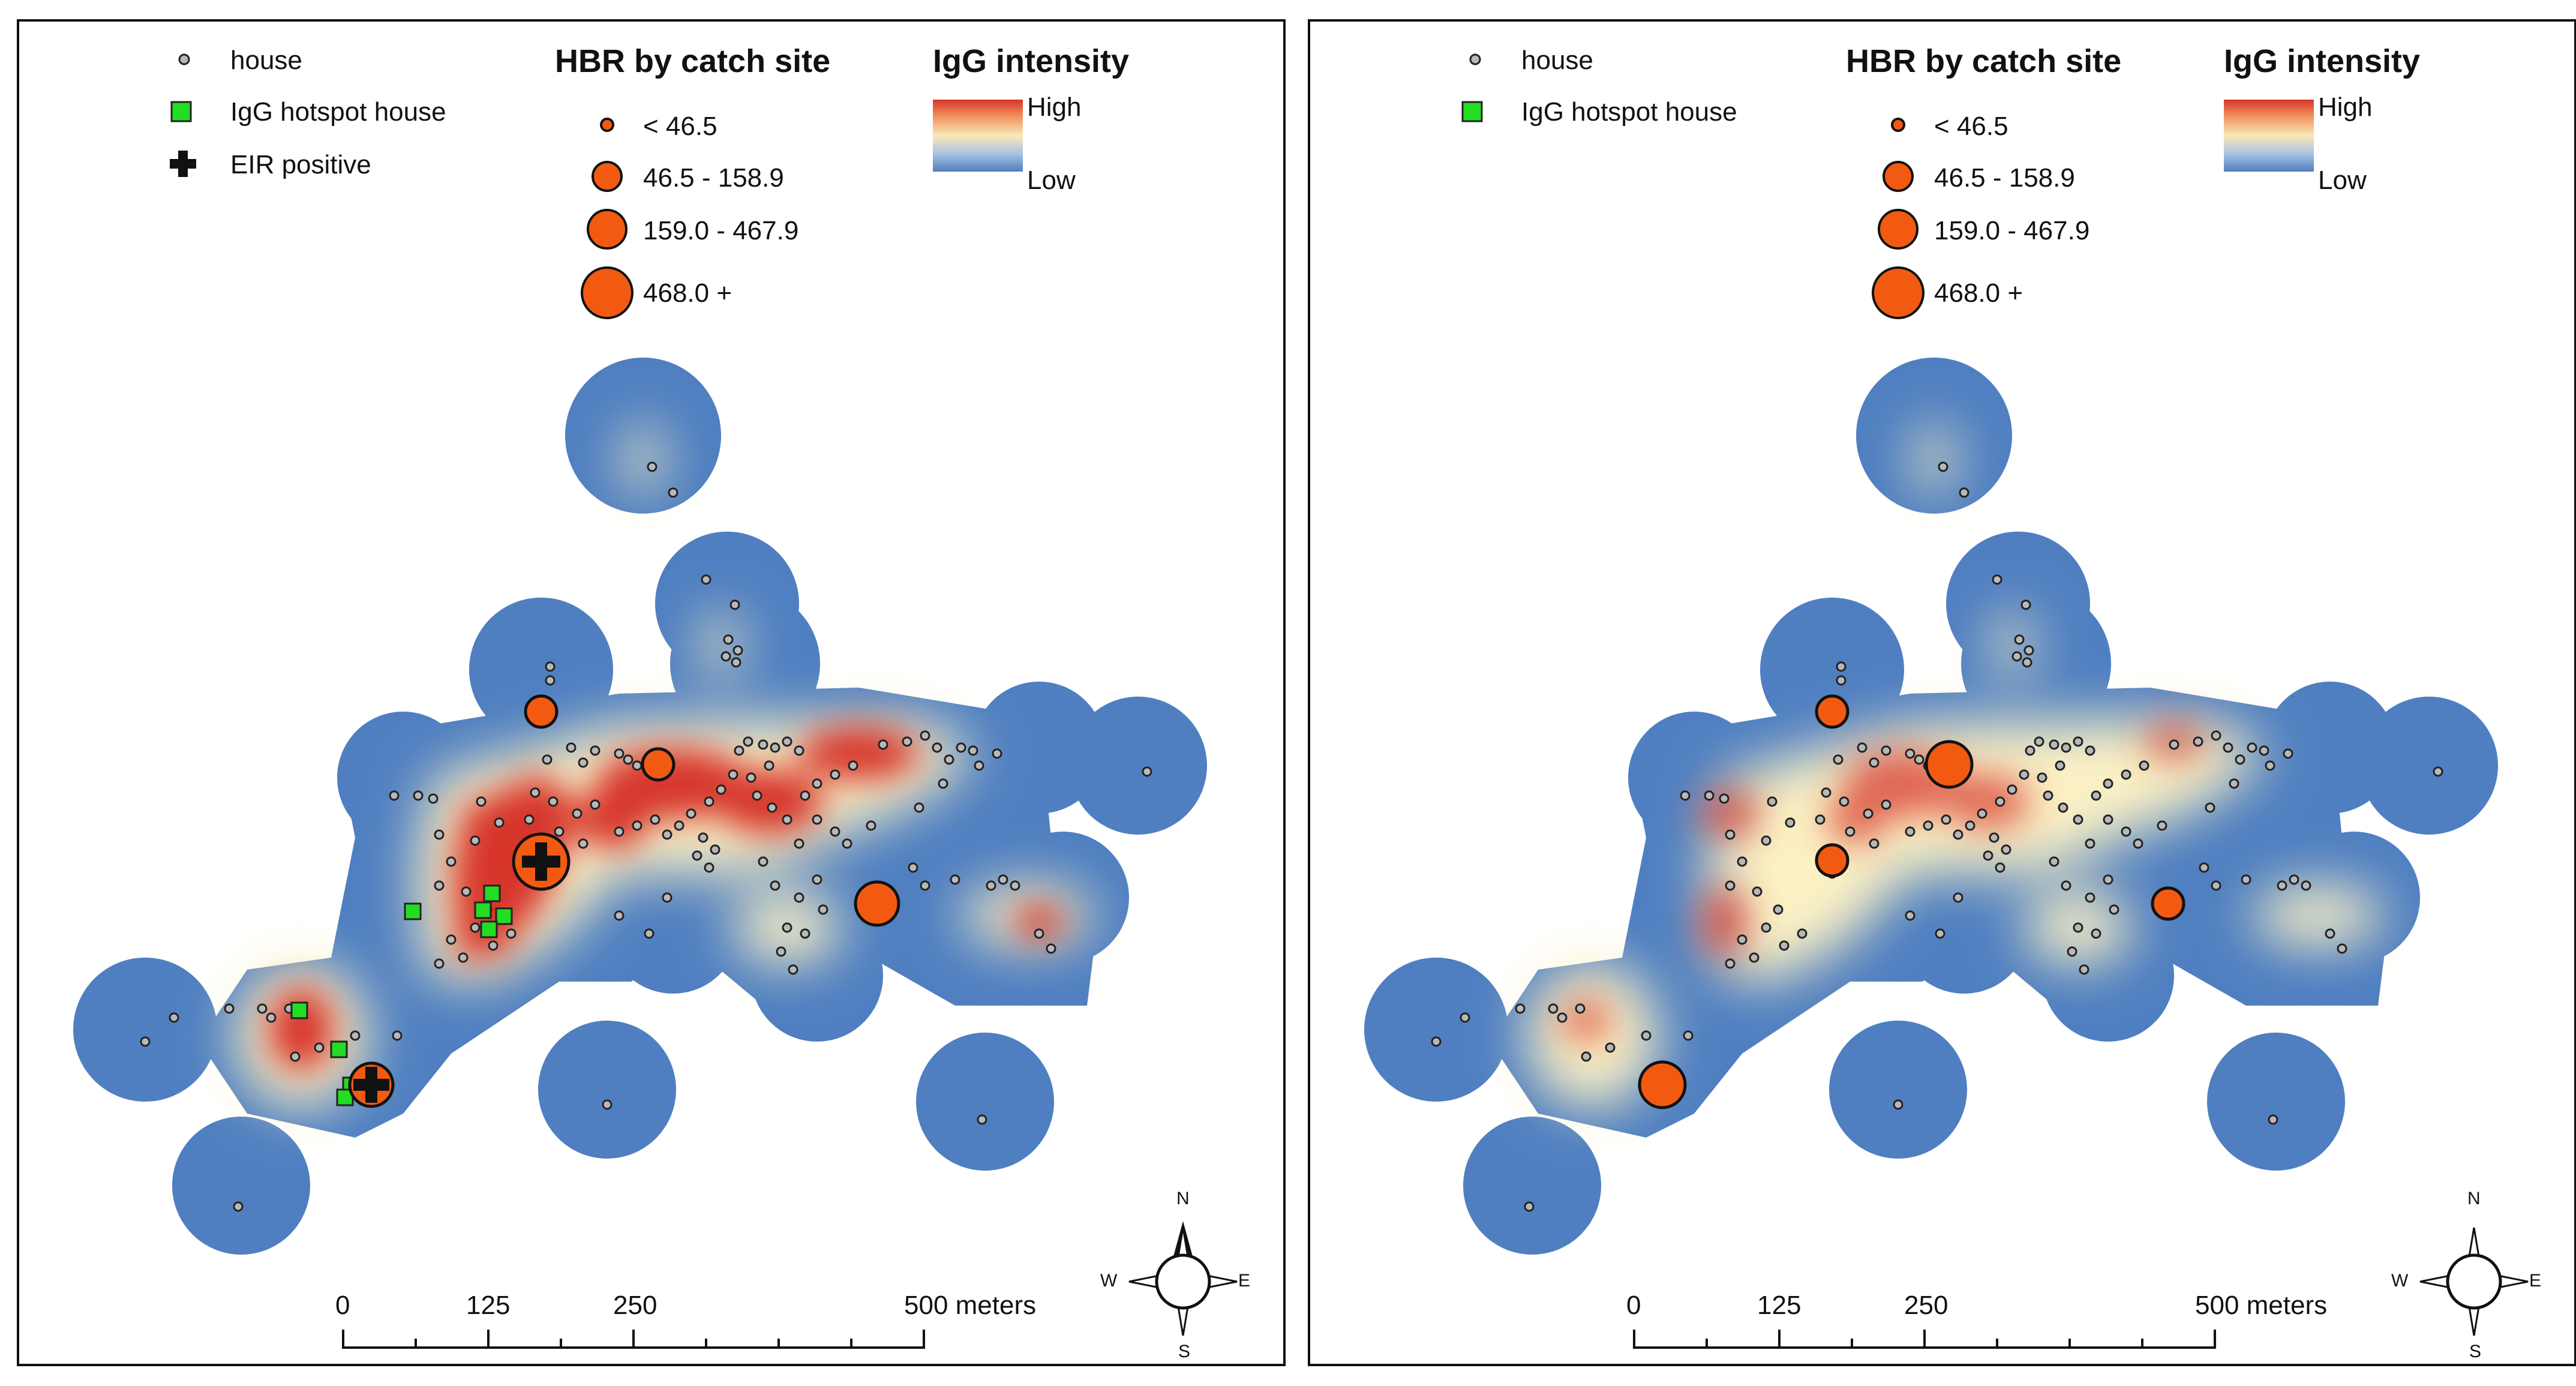 Image resolution: width=2576 pixels, height=1386 pixels. I want to click on eir-positive-markers, so click(456, 972).